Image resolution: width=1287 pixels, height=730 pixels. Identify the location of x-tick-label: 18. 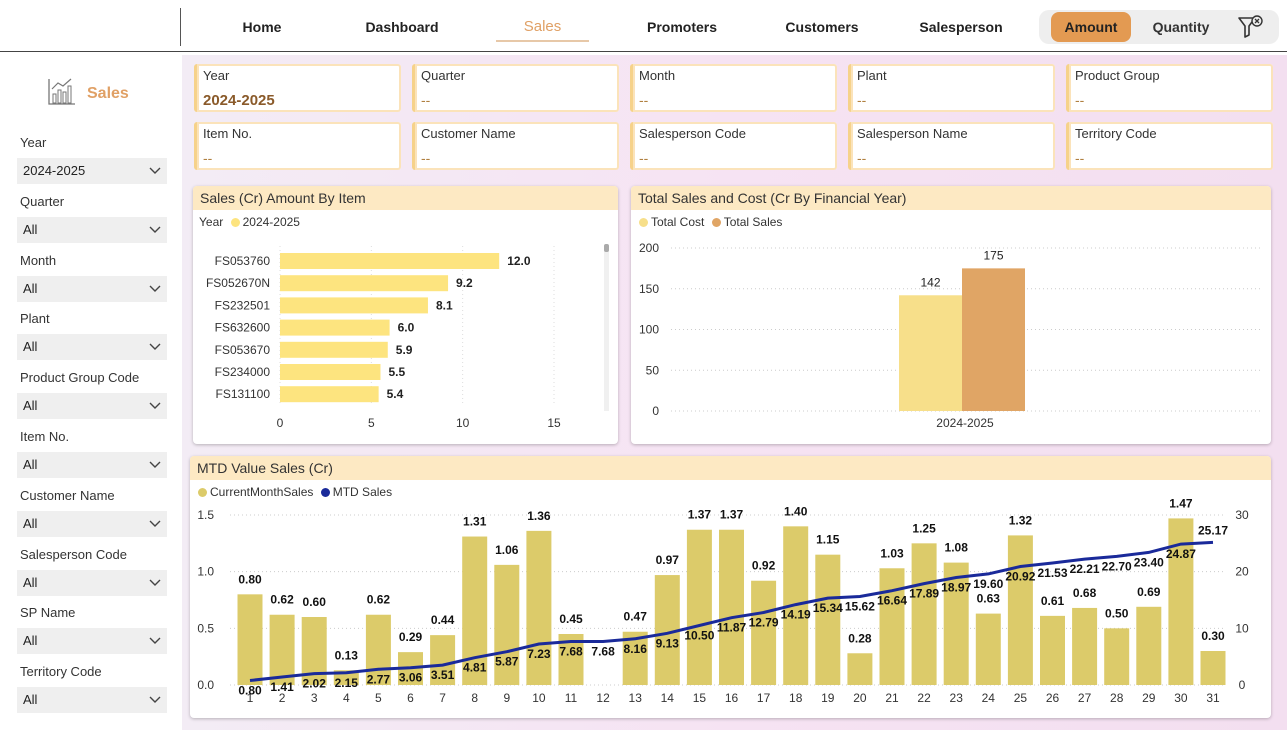
(796, 698).